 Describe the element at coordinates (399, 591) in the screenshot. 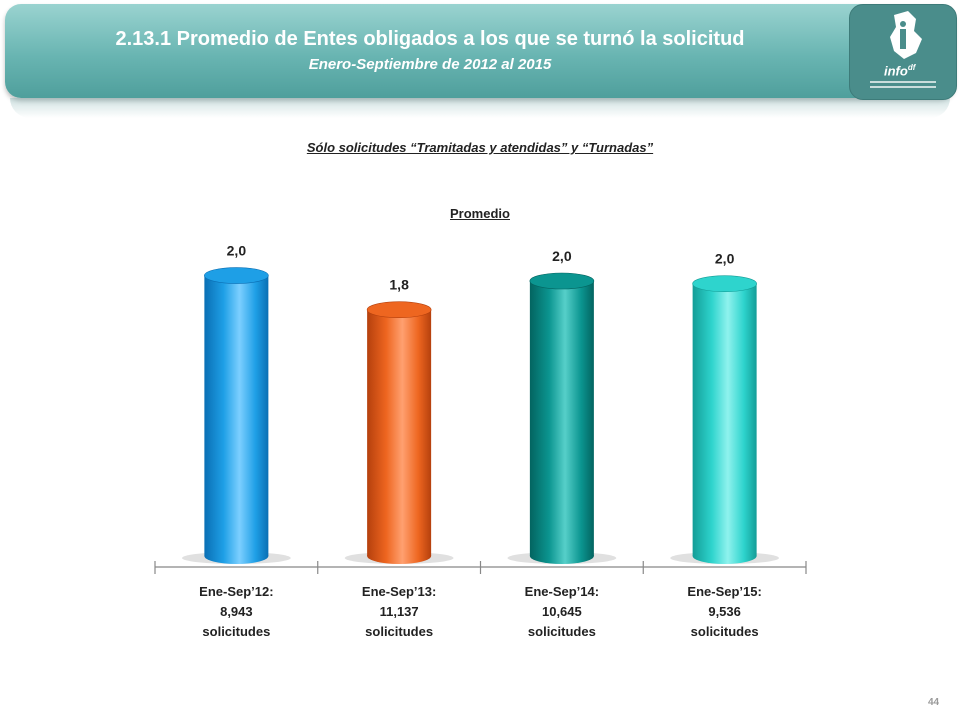

I see `x-tick-label: Ene-Sep’13:` at that location.